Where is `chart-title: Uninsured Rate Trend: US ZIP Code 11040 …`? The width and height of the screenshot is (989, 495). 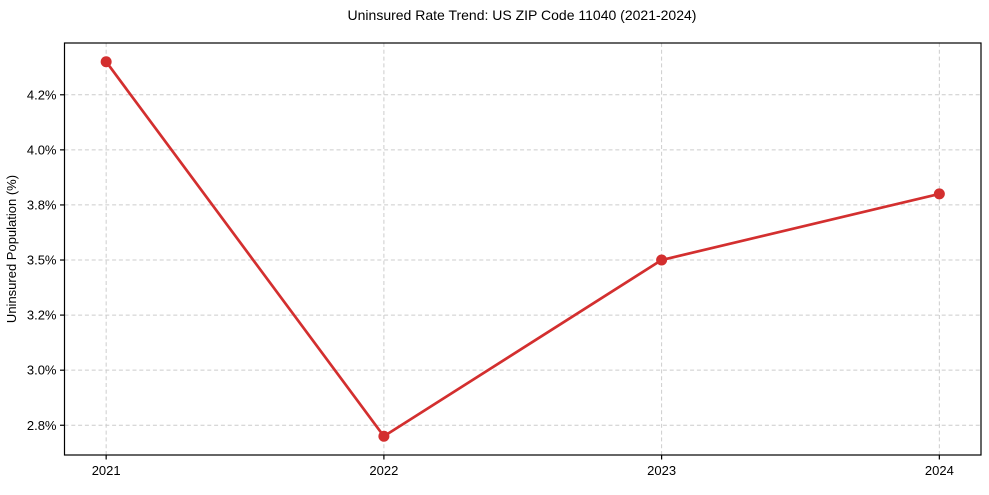
chart-title: Uninsured Rate Trend: US ZIP Code 11040 … is located at coordinates (522, 15).